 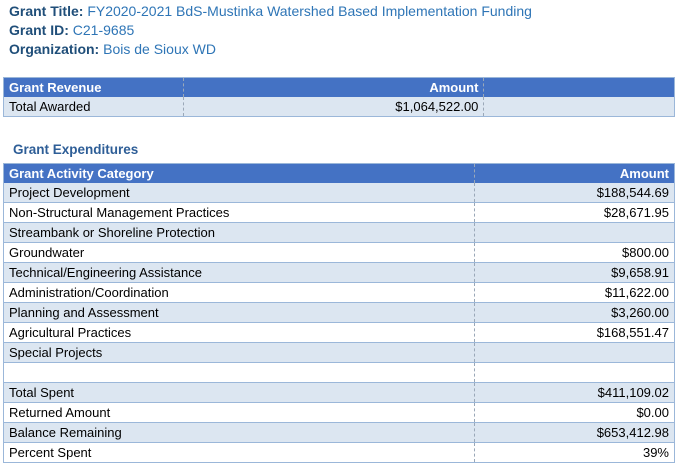 What do you see at coordinates (574, 212) in the screenshot?
I see `row-amount: $28,671.95` at bounding box center [574, 212].